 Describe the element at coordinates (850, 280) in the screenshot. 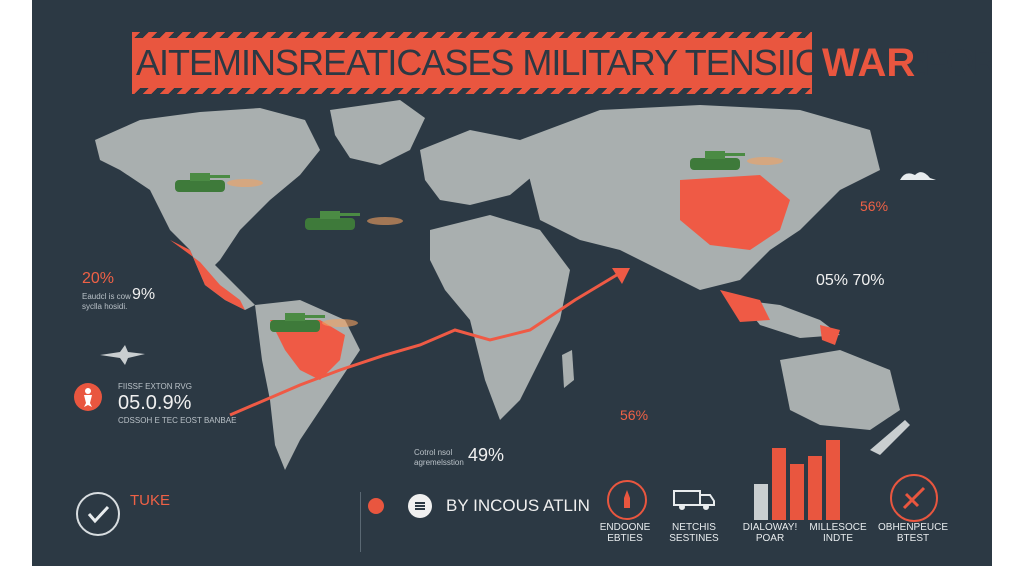

I see `stat-right-mid: 05% 70%` at that location.